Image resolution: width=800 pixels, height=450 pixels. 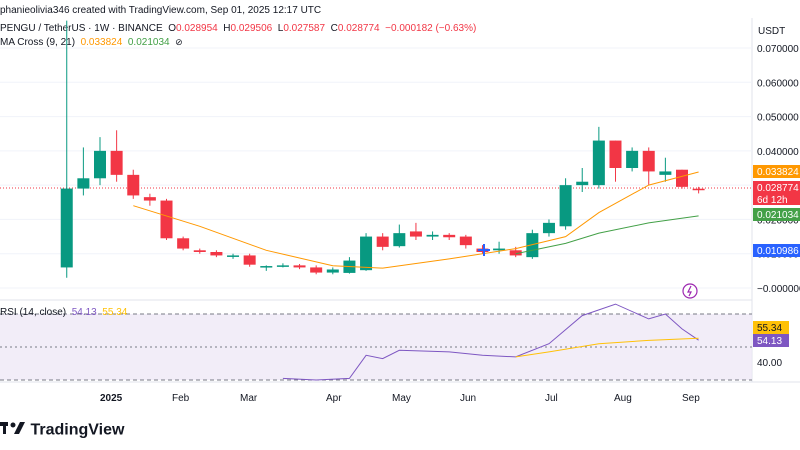 I want to click on high-value: 0.029506, so click(x=251, y=28).